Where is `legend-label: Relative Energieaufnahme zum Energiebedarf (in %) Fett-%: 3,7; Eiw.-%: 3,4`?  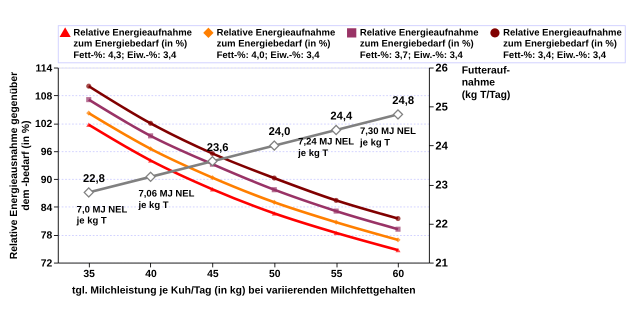 legend-label: Relative Energieaufnahme zum Energiebedarf (in %) Fett-%: 3,7; Eiw.-%: 3,4 is located at coordinates (419, 44).